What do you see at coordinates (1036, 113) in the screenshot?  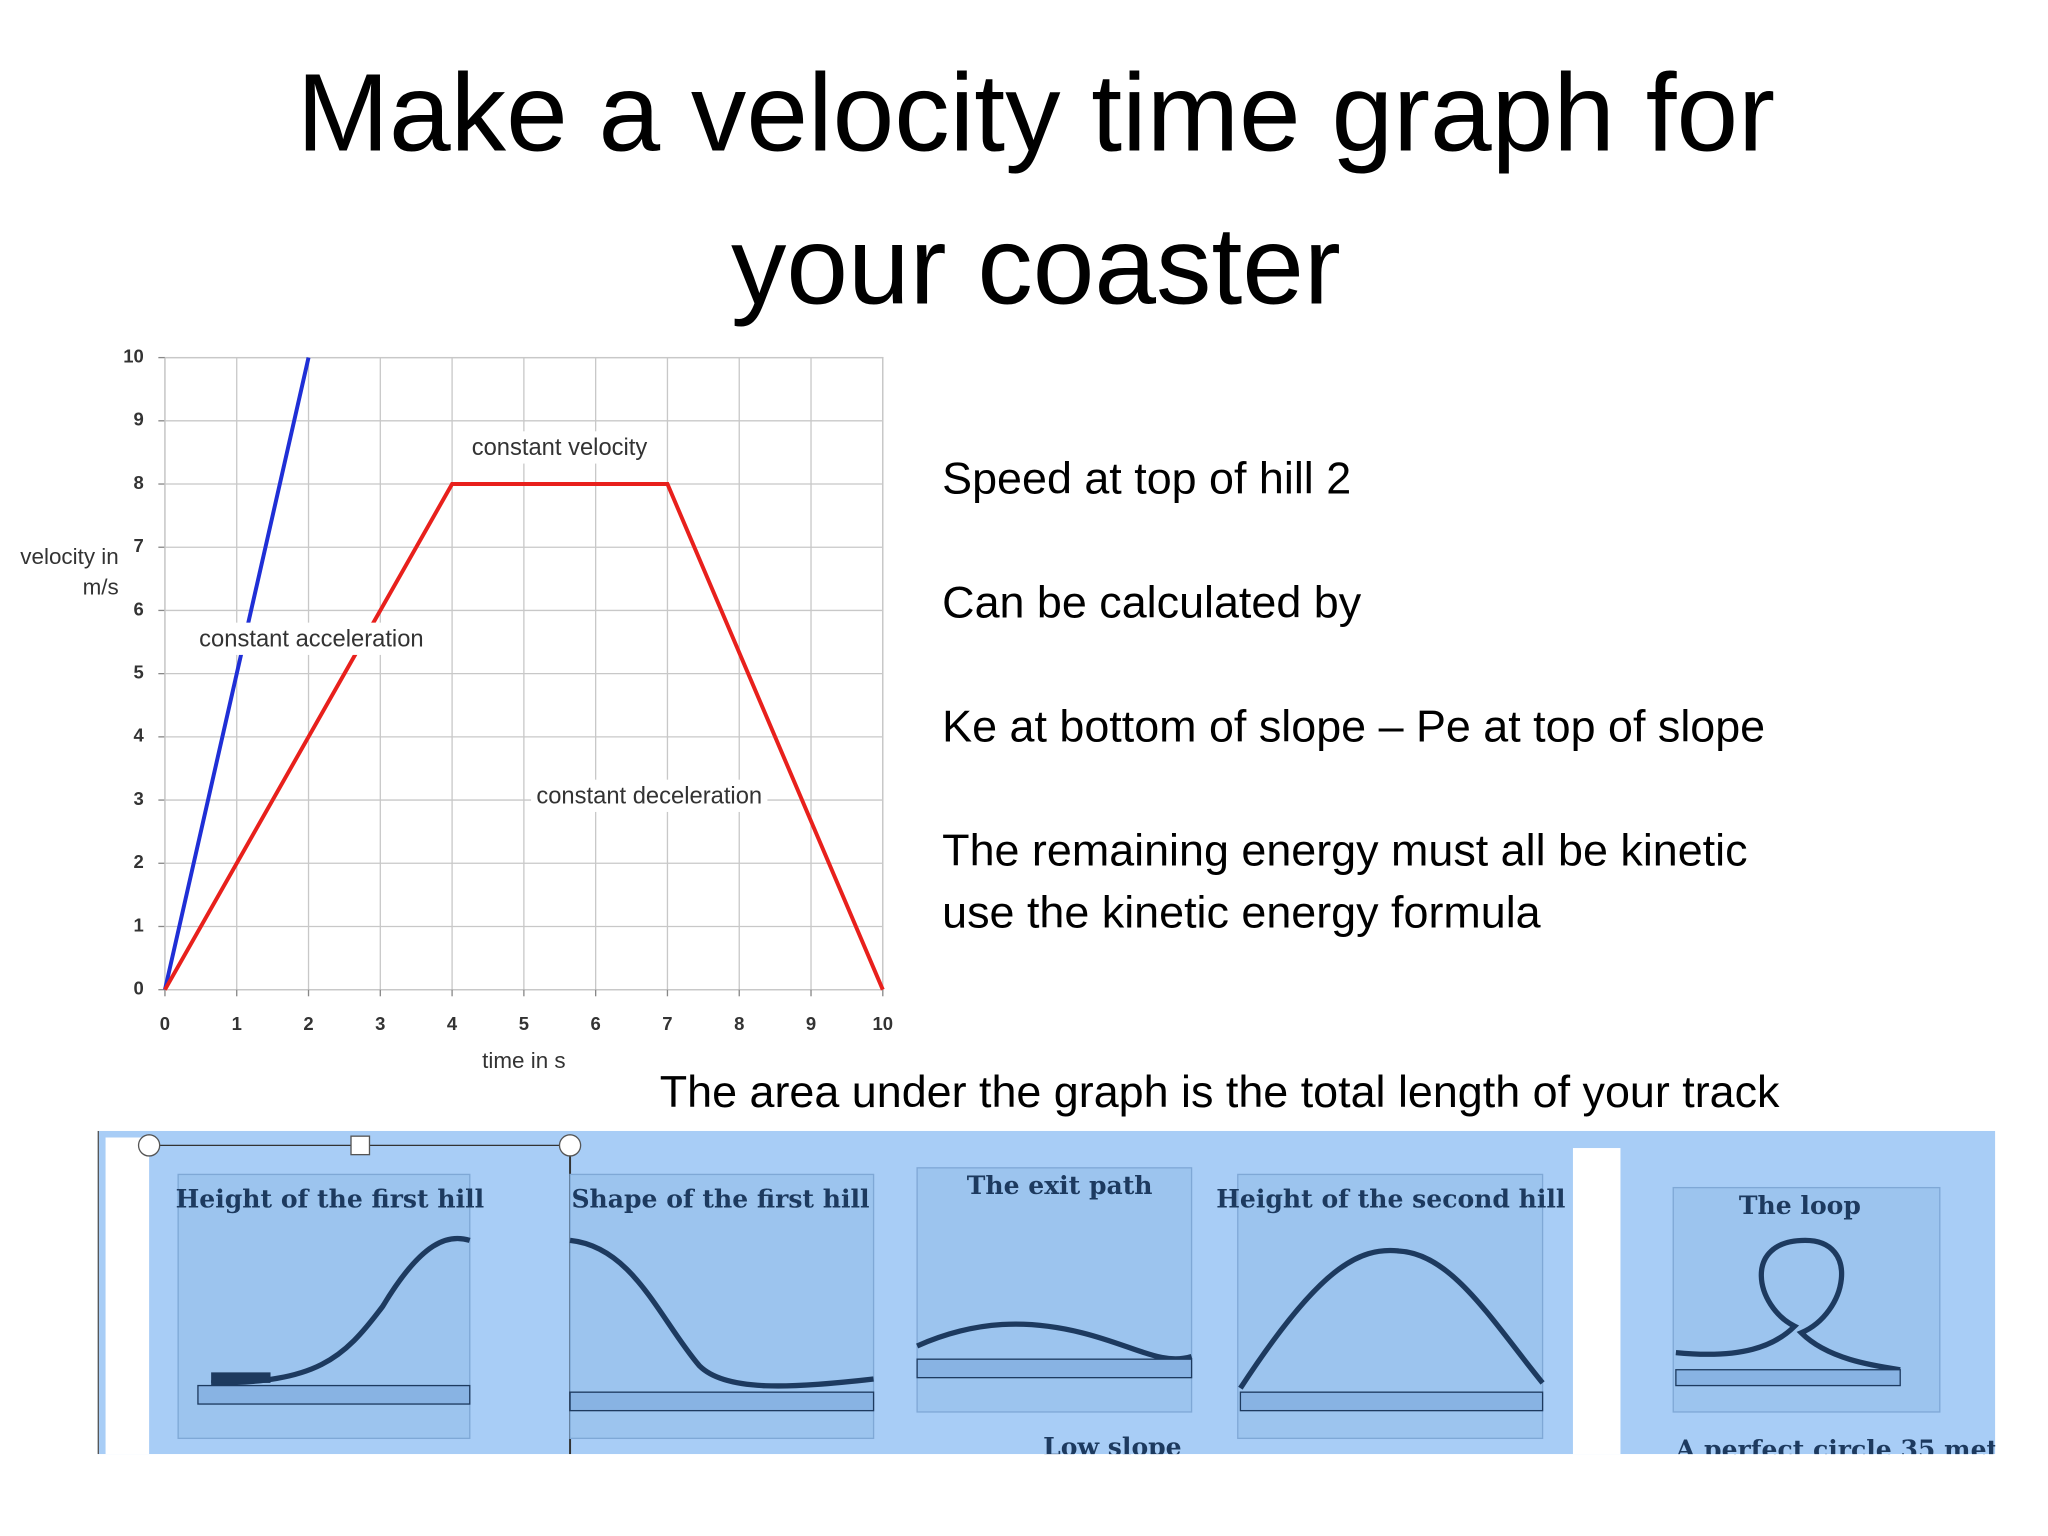 I see `title-line: Make a velocity time graph for` at bounding box center [1036, 113].